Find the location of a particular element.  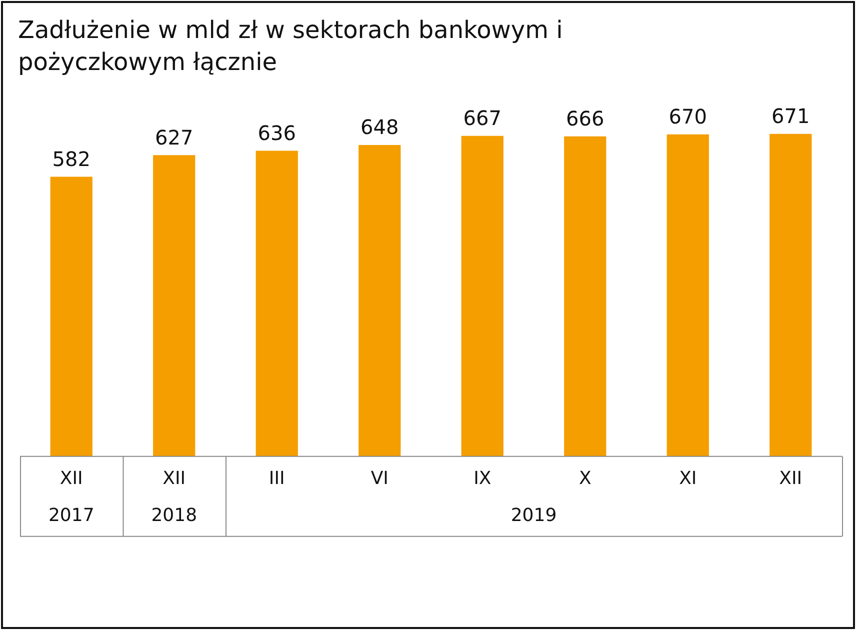

data-label: 636 is located at coordinates (277, 132).